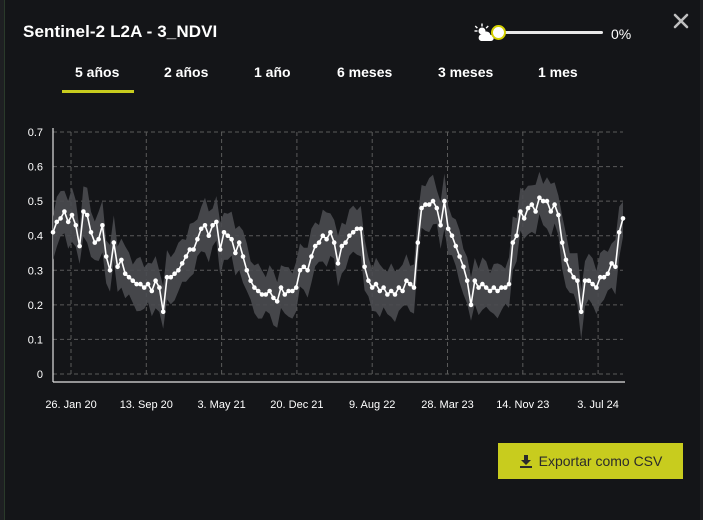 This screenshot has height=520, width=703. I want to click on tab-1-month: 1 mes, so click(558, 72).